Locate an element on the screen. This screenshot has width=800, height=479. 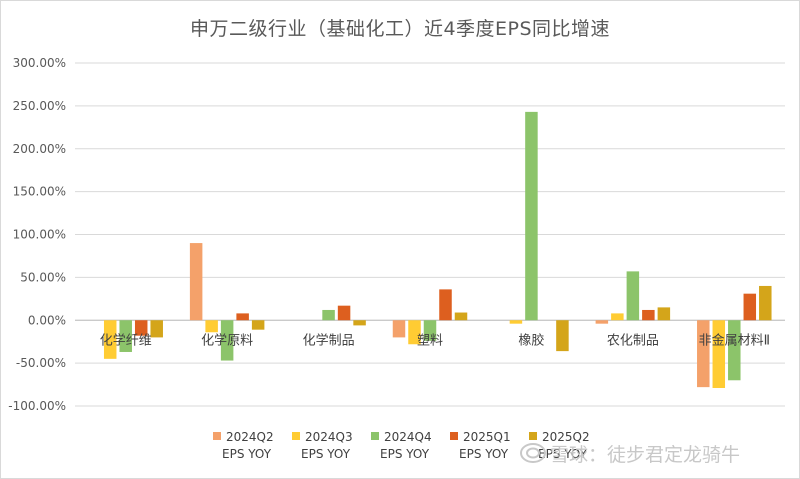
legend-label: 2025Q1 is located at coordinates (487, 437).